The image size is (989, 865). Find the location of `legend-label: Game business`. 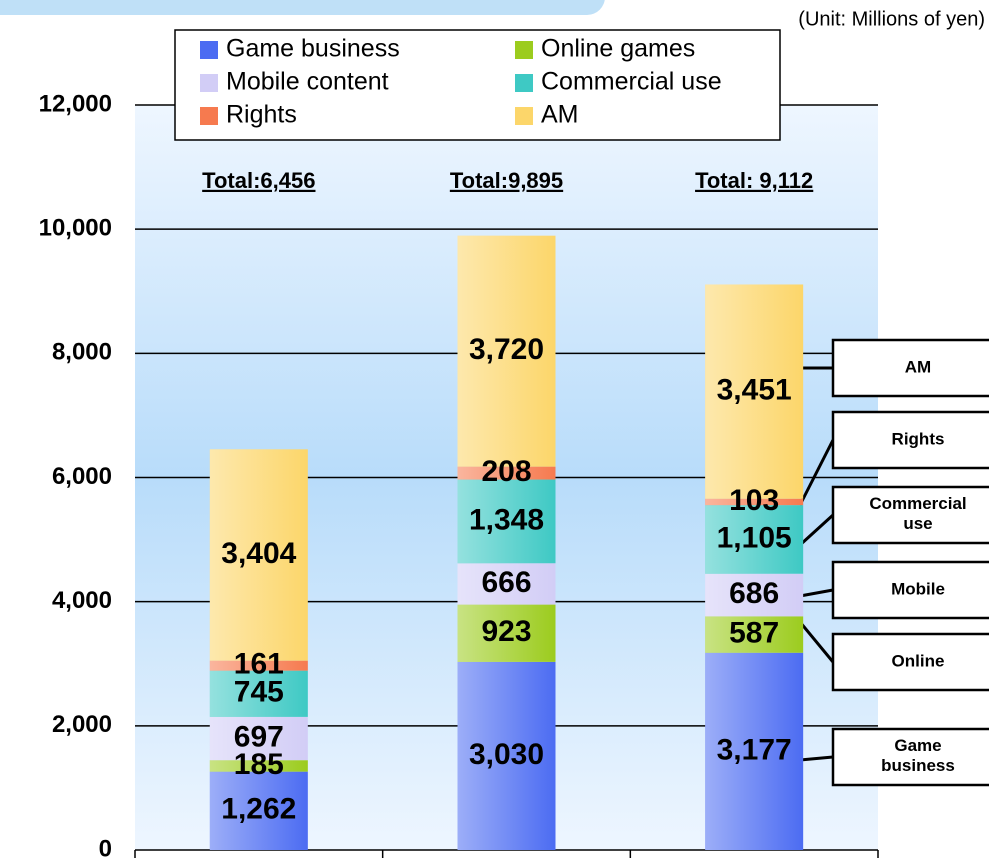

legend-label: Game business is located at coordinates (313, 49).